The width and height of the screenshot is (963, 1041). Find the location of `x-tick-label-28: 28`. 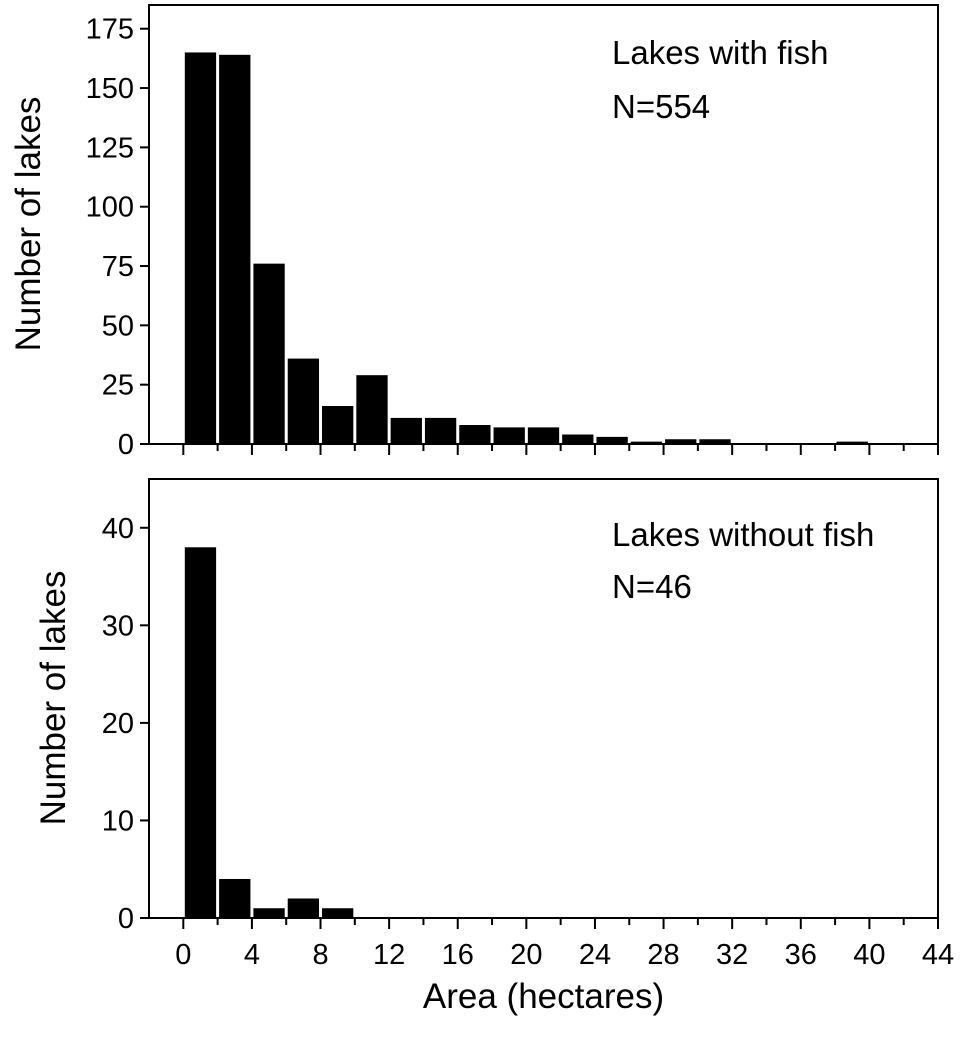

x-tick-label-28: 28 is located at coordinates (663, 955).